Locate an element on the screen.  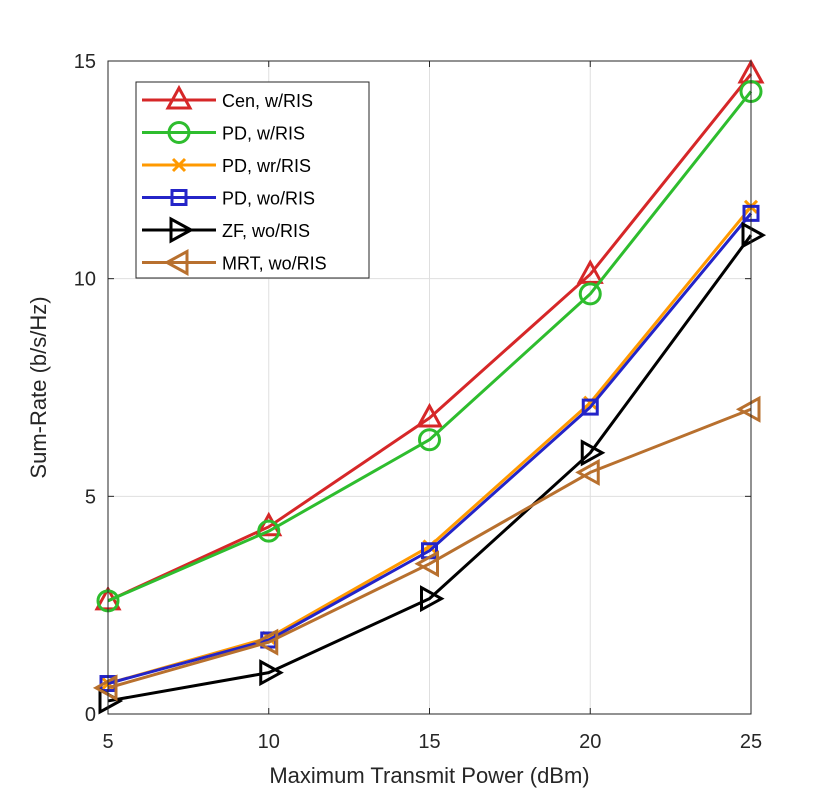
legend-entry: ZF, wo/RIS is located at coordinates (226, 230).